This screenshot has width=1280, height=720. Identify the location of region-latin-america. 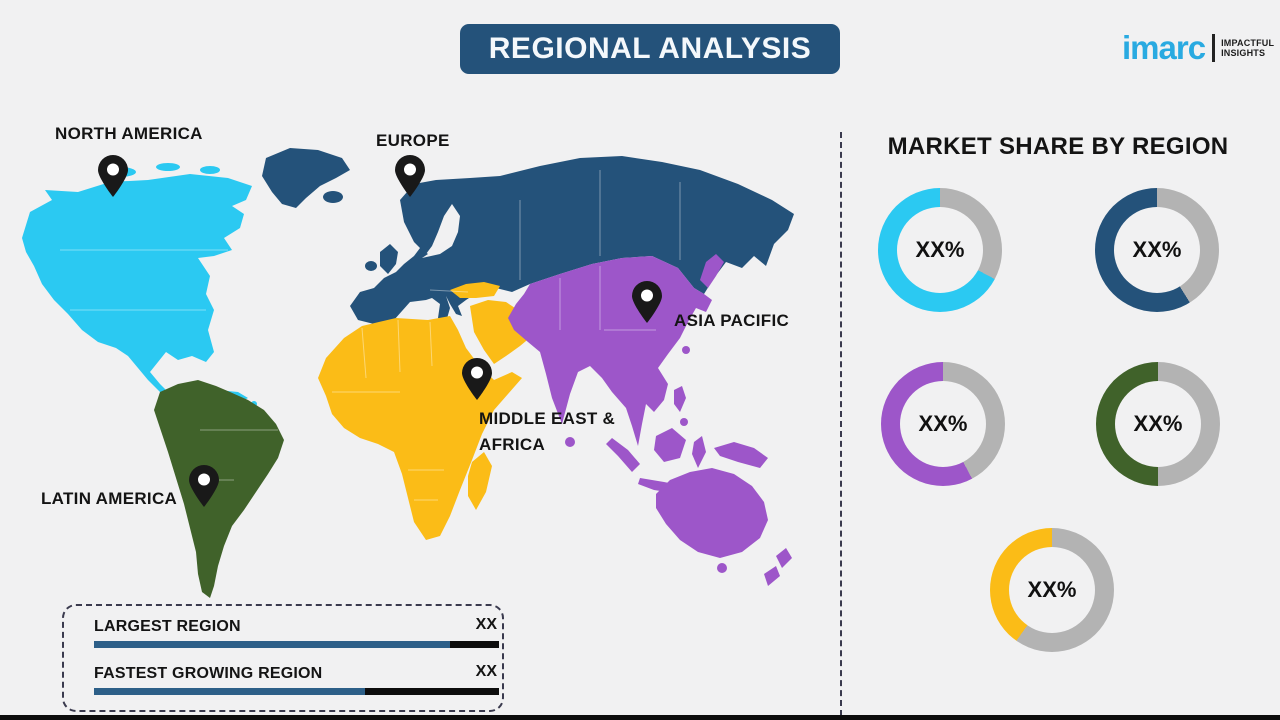
(219, 489).